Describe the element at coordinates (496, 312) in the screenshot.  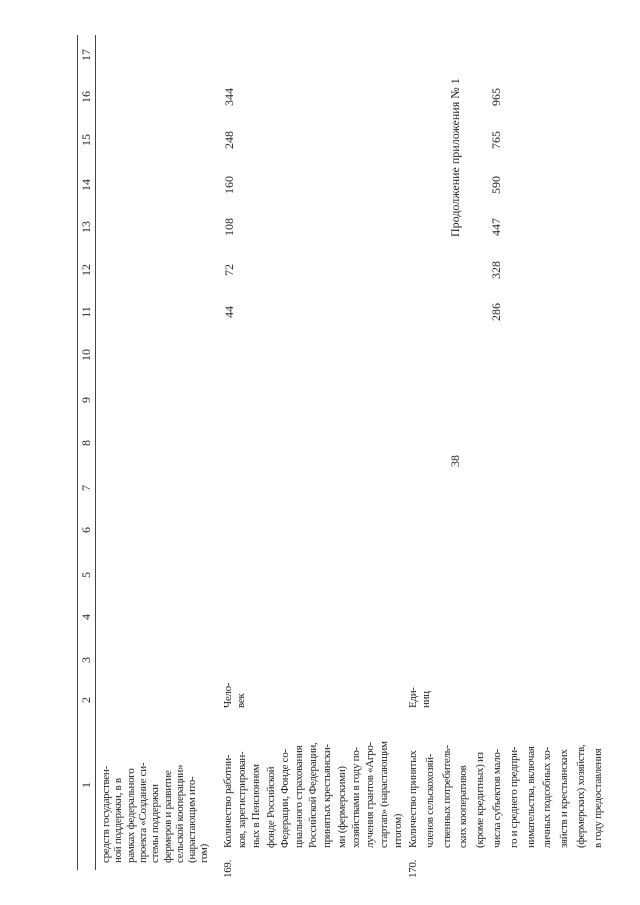
I see `cell-value: 286` at that location.